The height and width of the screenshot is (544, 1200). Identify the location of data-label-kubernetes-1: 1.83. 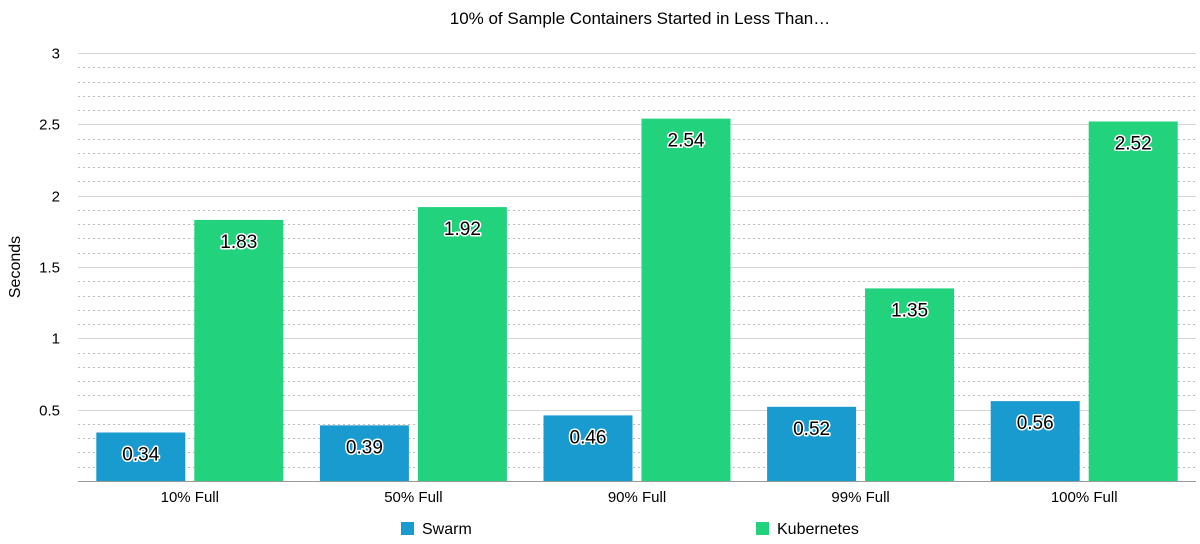
(238, 242).